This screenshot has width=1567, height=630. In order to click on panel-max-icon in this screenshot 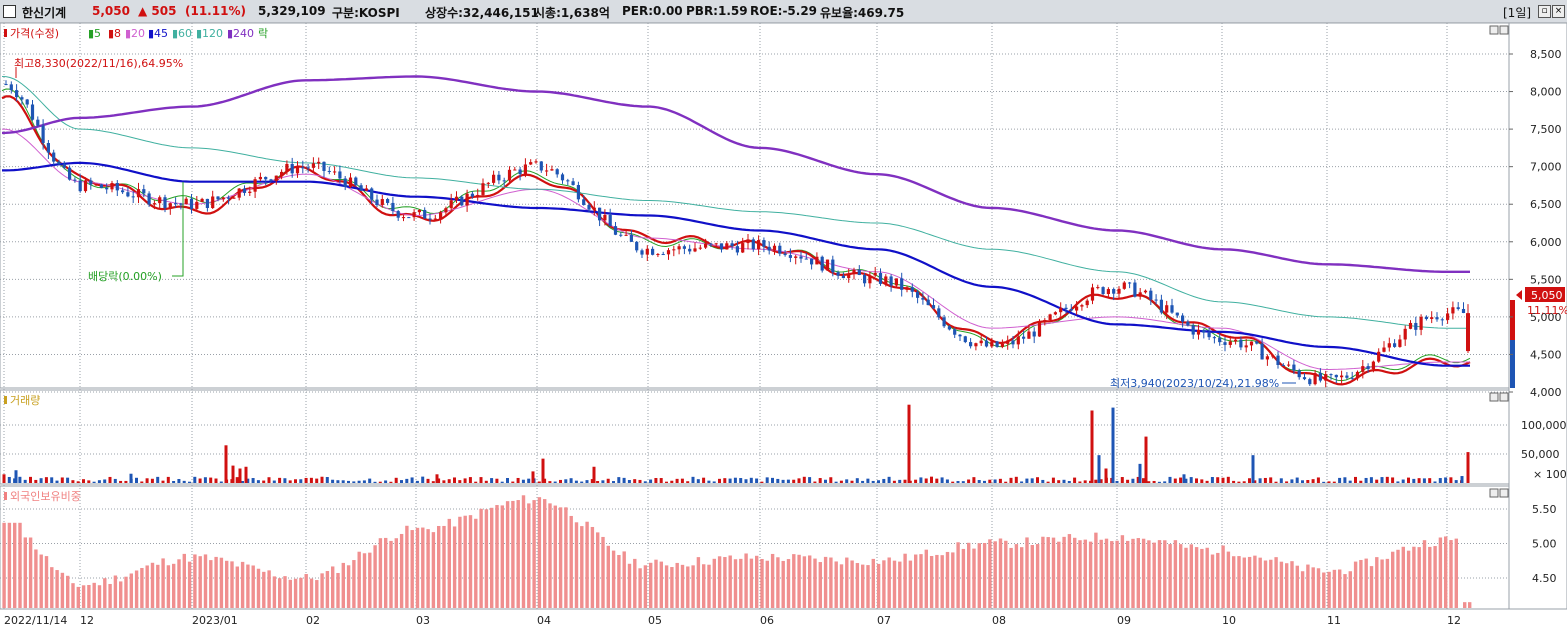, I will do `click(1494, 30)`.